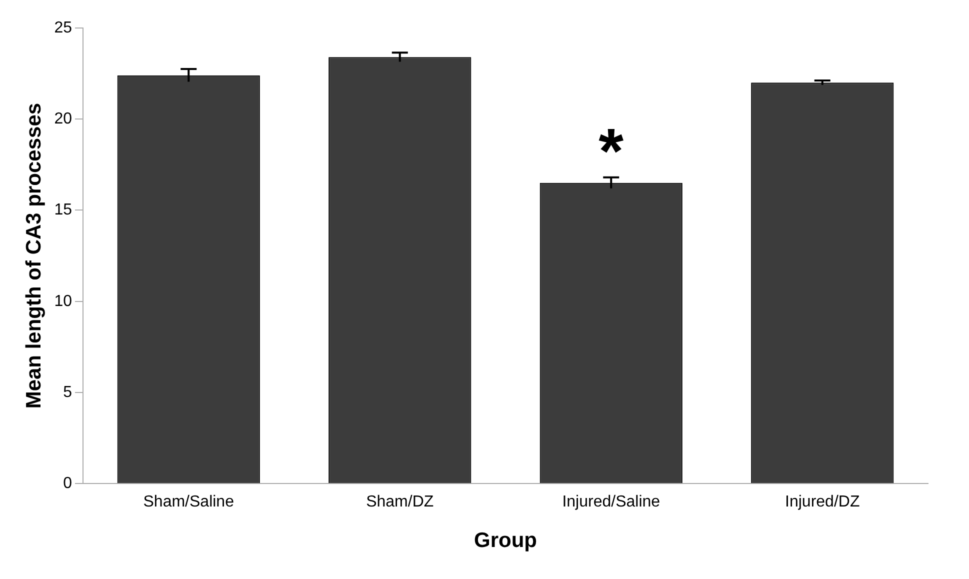 The width and height of the screenshot is (969, 579). Describe the element at coordinates (505, 540) in the screenshot. I see `x-axis-title: Group` at that location.